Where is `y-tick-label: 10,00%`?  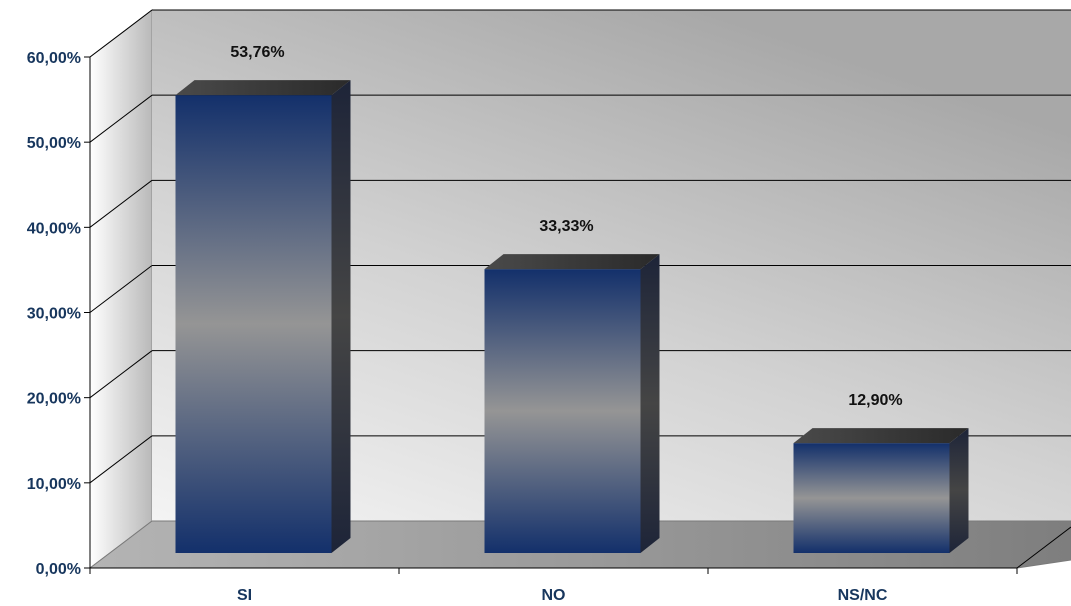 y-tick-label: 10,00% is located at coordinates (54, 484).